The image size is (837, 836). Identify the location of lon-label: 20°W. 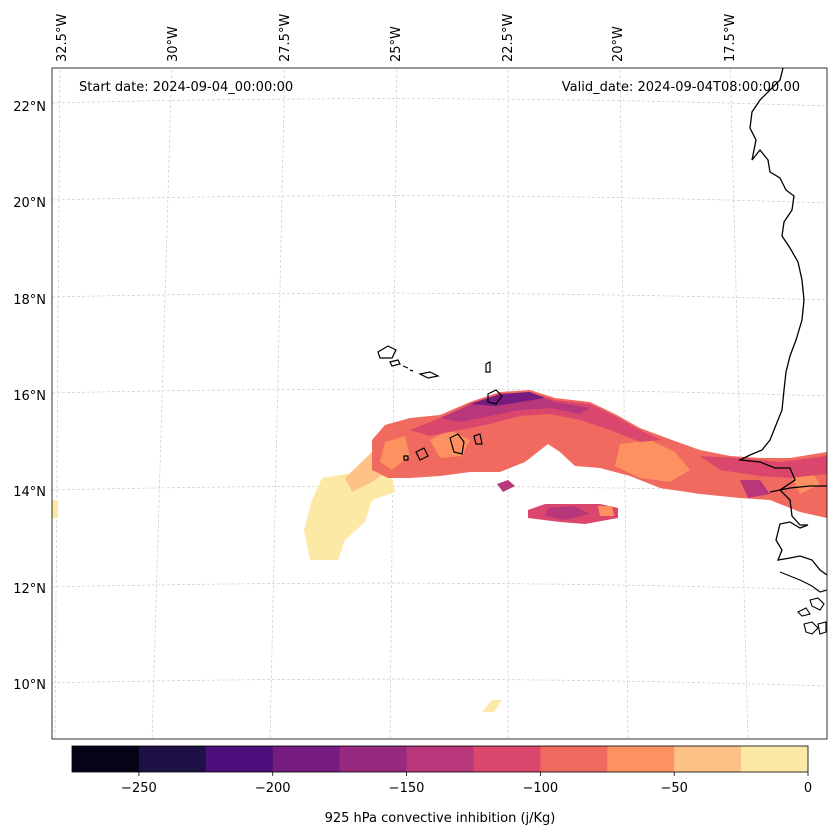
(618, 44).